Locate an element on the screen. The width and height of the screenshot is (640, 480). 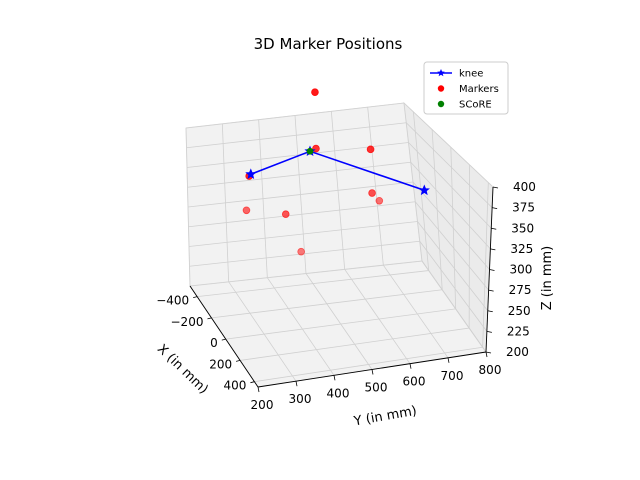
series-layer is located at coordinates (336, 172).